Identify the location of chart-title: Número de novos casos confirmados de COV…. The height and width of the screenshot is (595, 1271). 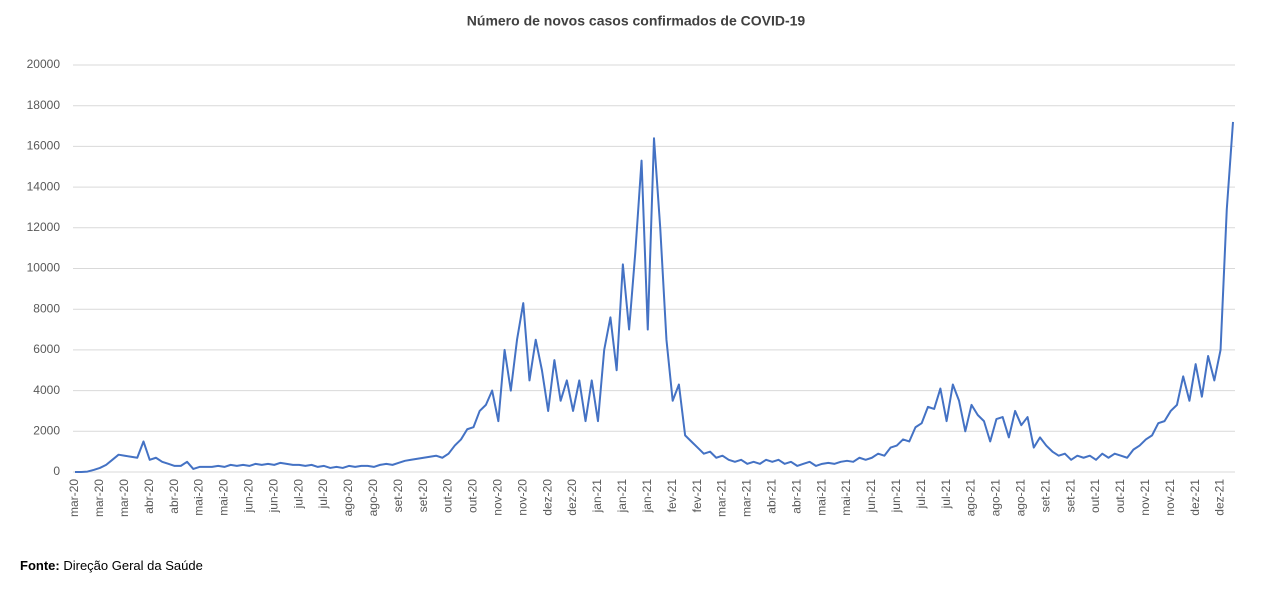
(636, 21).